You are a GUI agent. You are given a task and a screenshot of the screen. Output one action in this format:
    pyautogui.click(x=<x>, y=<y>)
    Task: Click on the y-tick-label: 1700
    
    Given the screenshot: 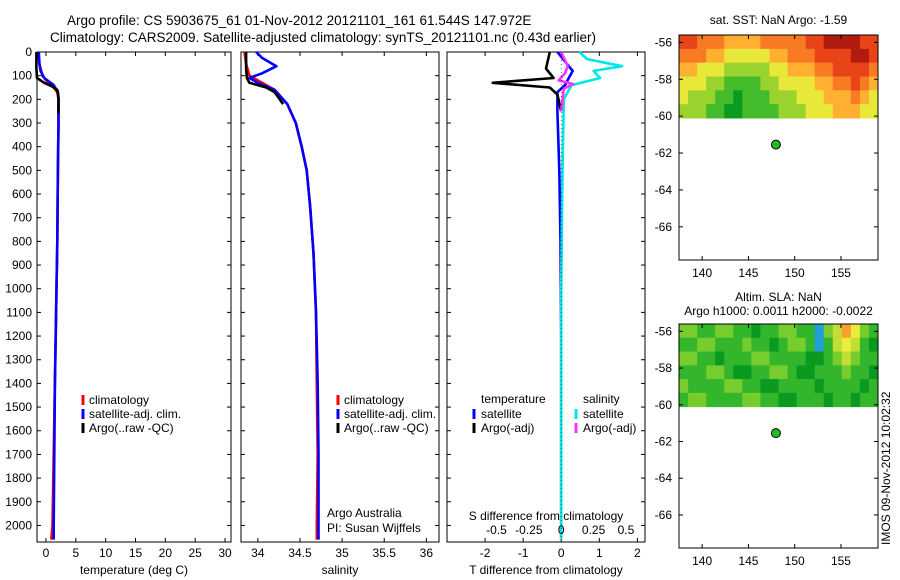 What is the action you would take?
    pyautogui.click(x=18, y=454)
    